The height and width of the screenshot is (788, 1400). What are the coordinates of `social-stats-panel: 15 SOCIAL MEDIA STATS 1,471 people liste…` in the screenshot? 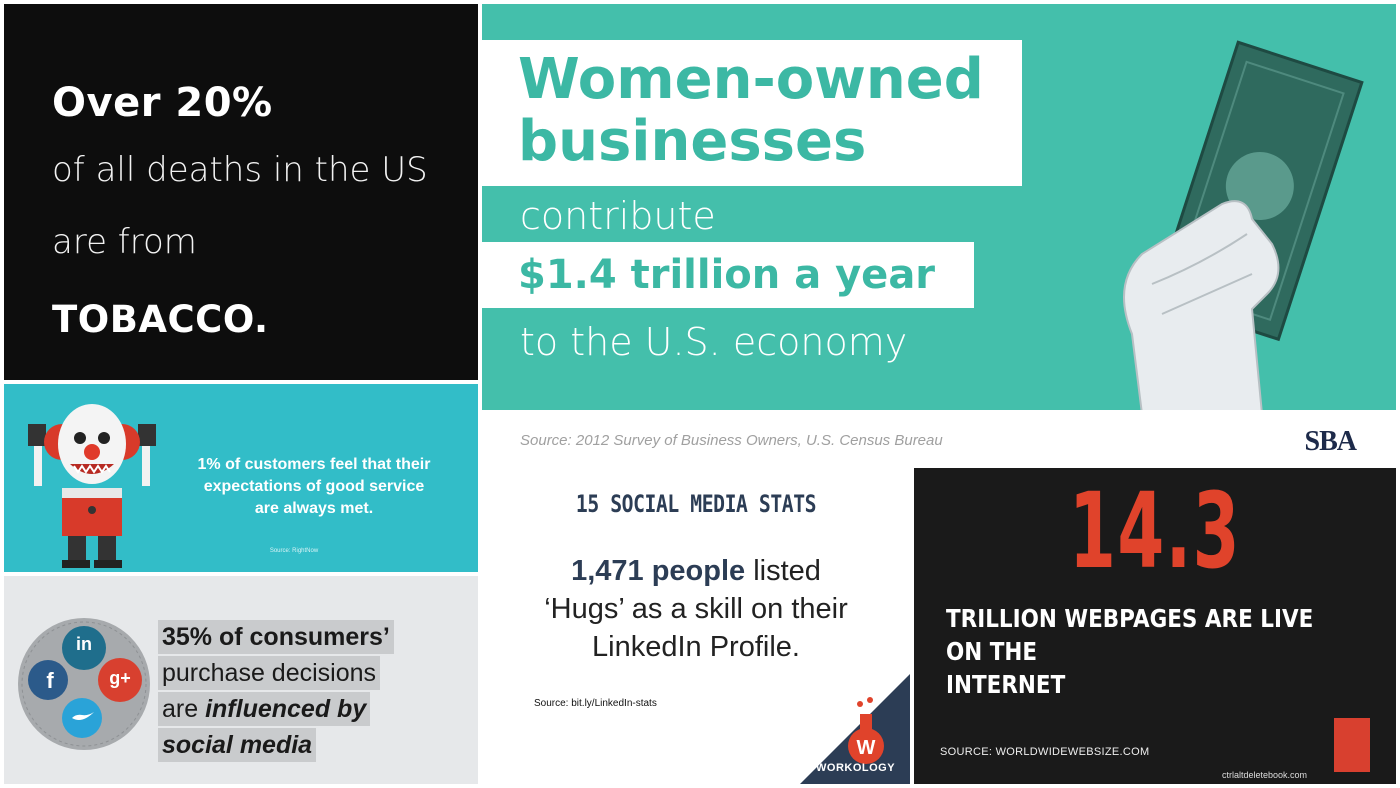 It's located at (696, 626).